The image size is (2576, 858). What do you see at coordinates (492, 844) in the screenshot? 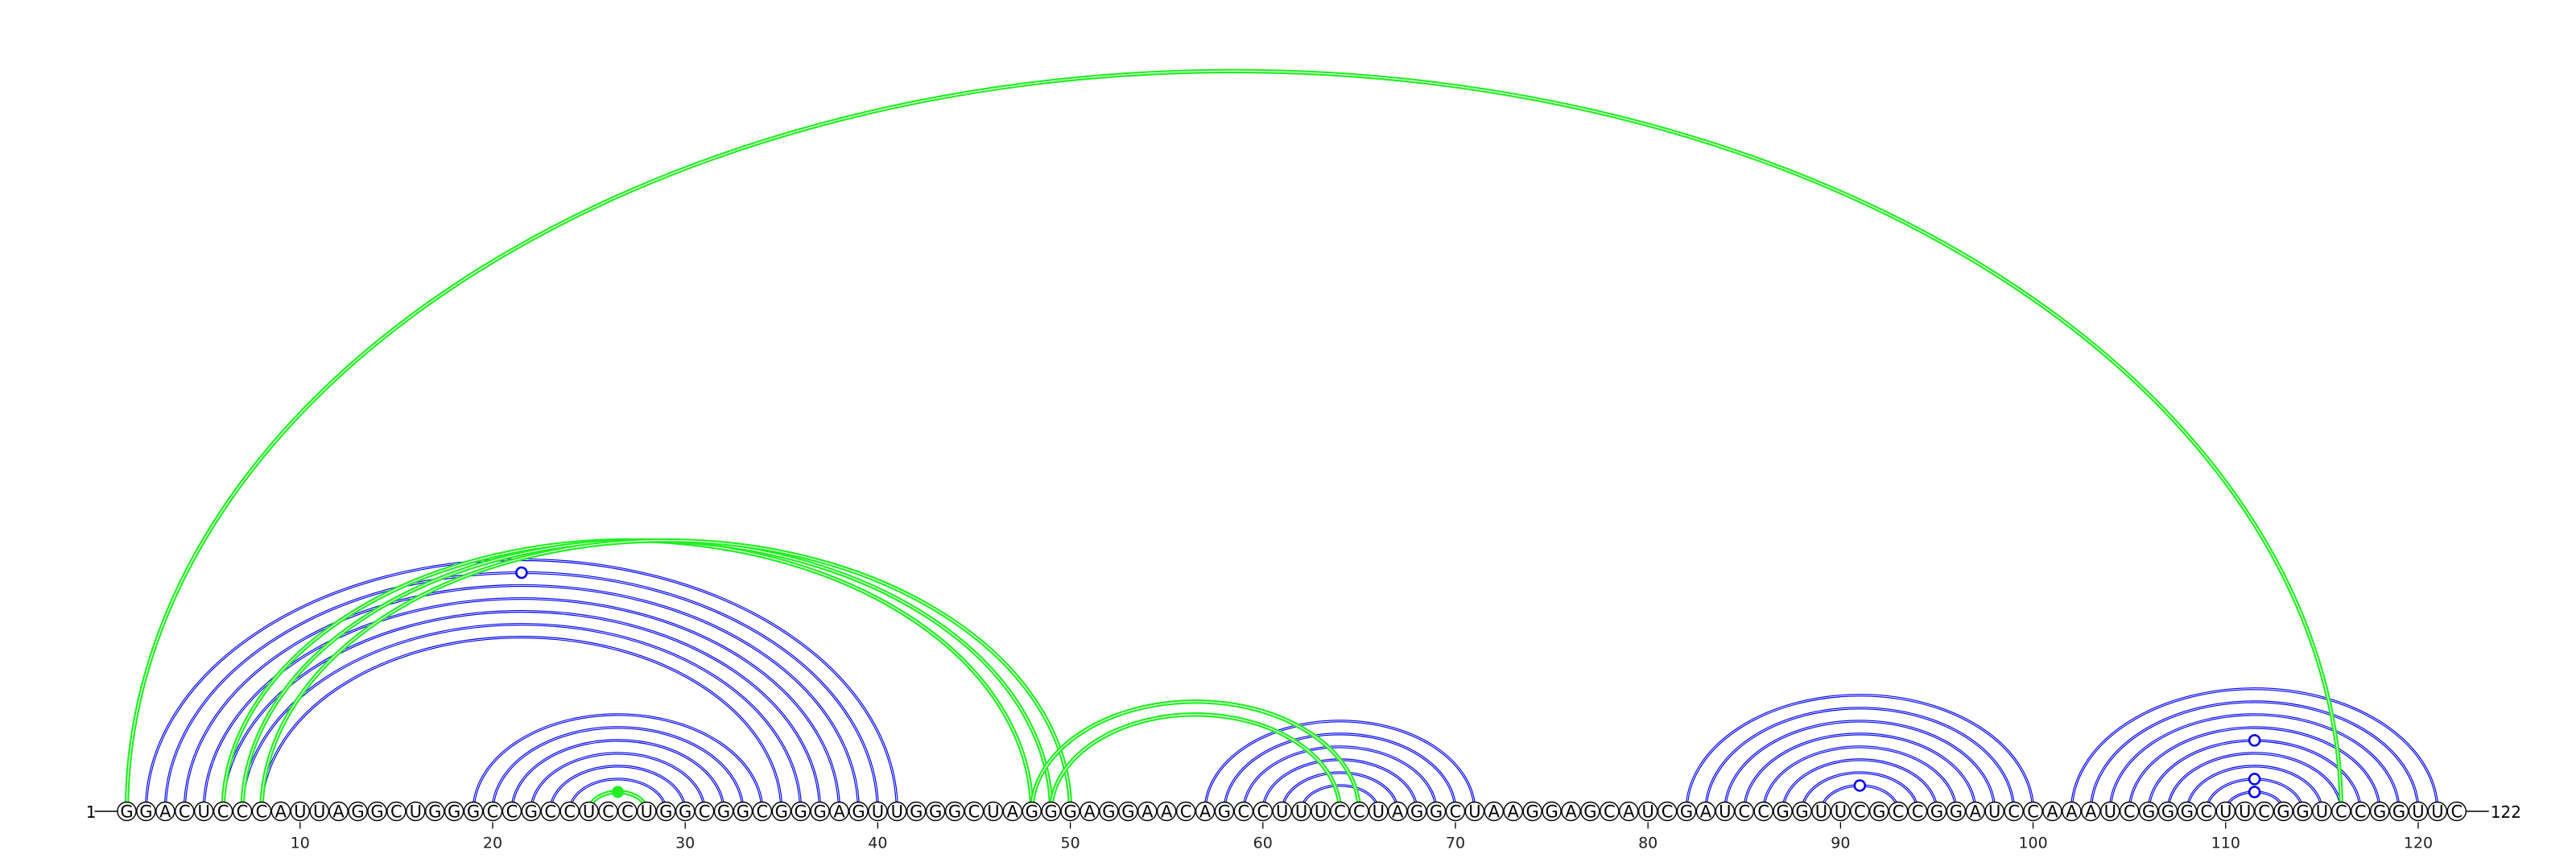
I see `position-tick-label: 20` at bounding box center [492, 844].